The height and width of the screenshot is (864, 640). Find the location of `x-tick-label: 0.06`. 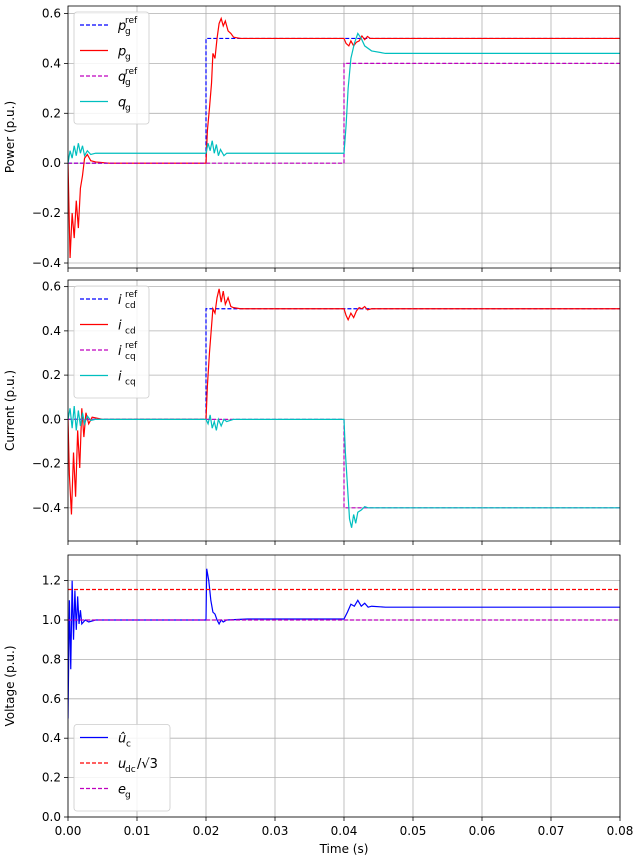

x-tick-label: 0.06 is located at coordinates (482, 831).